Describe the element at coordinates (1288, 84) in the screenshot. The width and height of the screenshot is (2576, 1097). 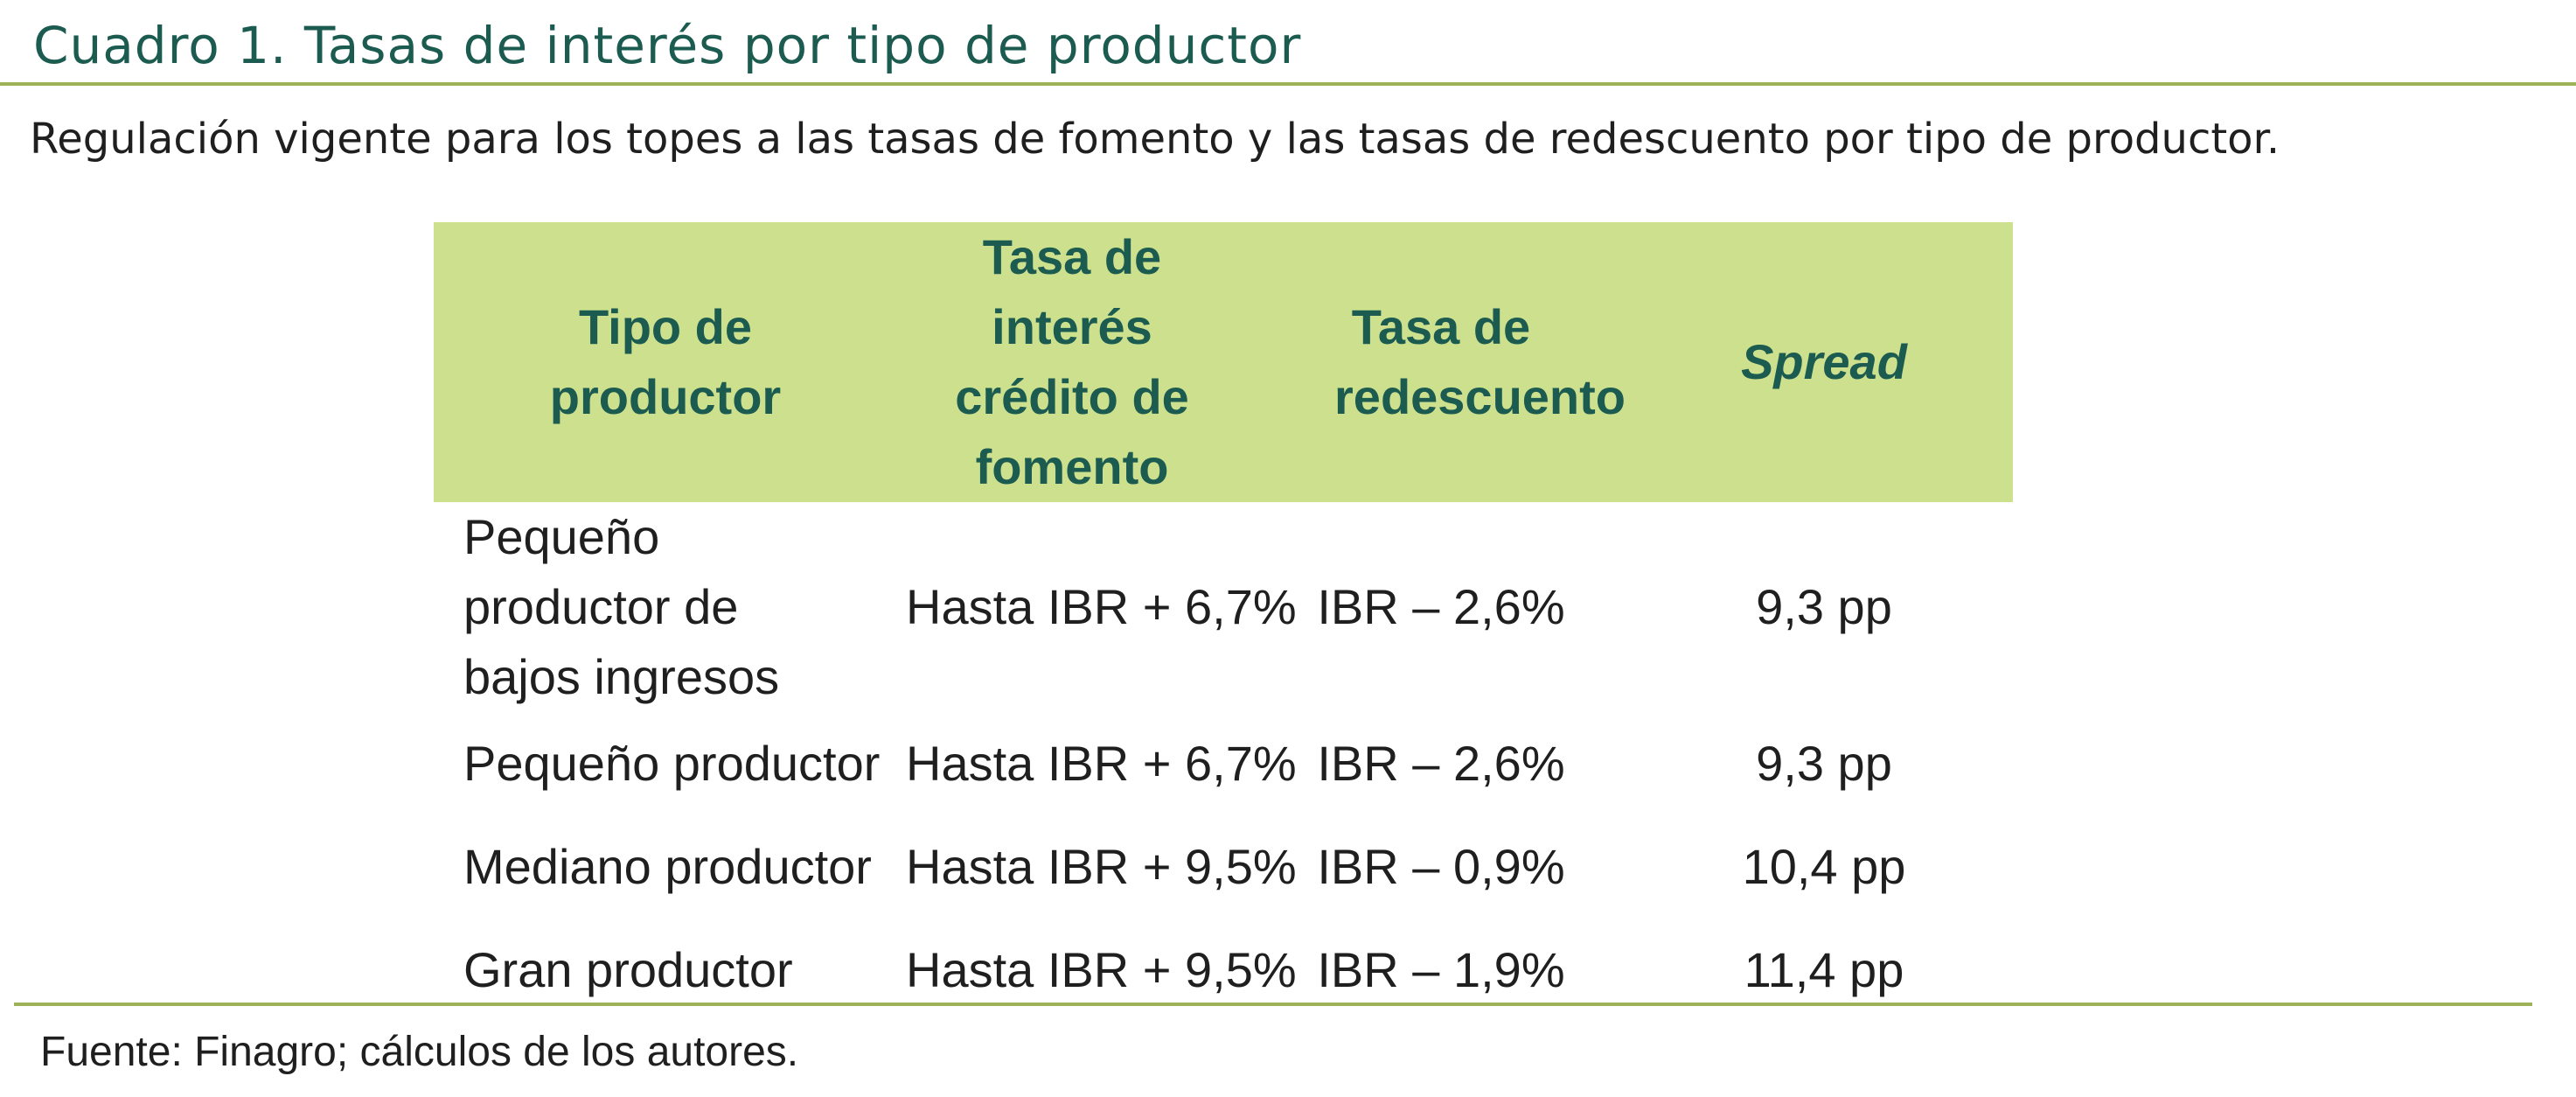
I see `title-divider` at that location.